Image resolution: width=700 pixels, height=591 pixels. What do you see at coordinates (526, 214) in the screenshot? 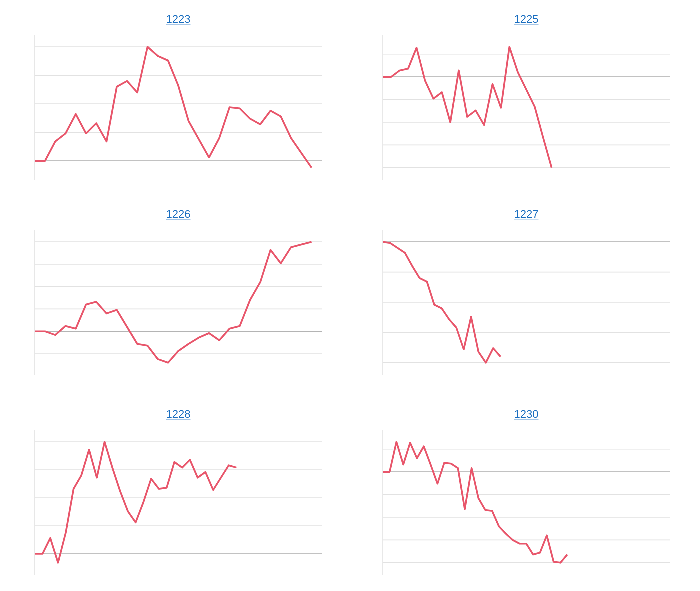
I see `chart-title: 1227` at bounding box center [526, 214].